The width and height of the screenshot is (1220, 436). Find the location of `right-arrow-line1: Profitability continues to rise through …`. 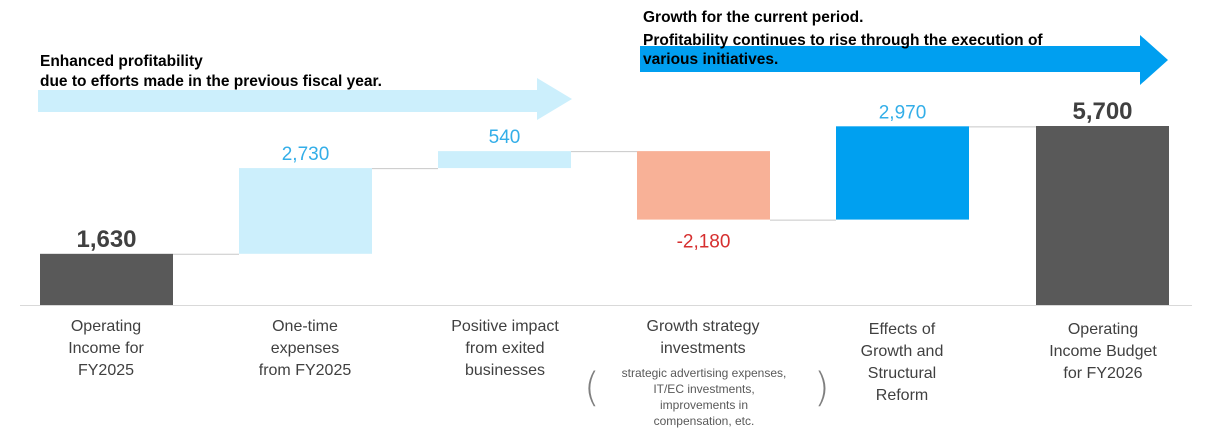

right-arrow-line1: Profitability continues to rise through … is located at coordinates (843, 40).